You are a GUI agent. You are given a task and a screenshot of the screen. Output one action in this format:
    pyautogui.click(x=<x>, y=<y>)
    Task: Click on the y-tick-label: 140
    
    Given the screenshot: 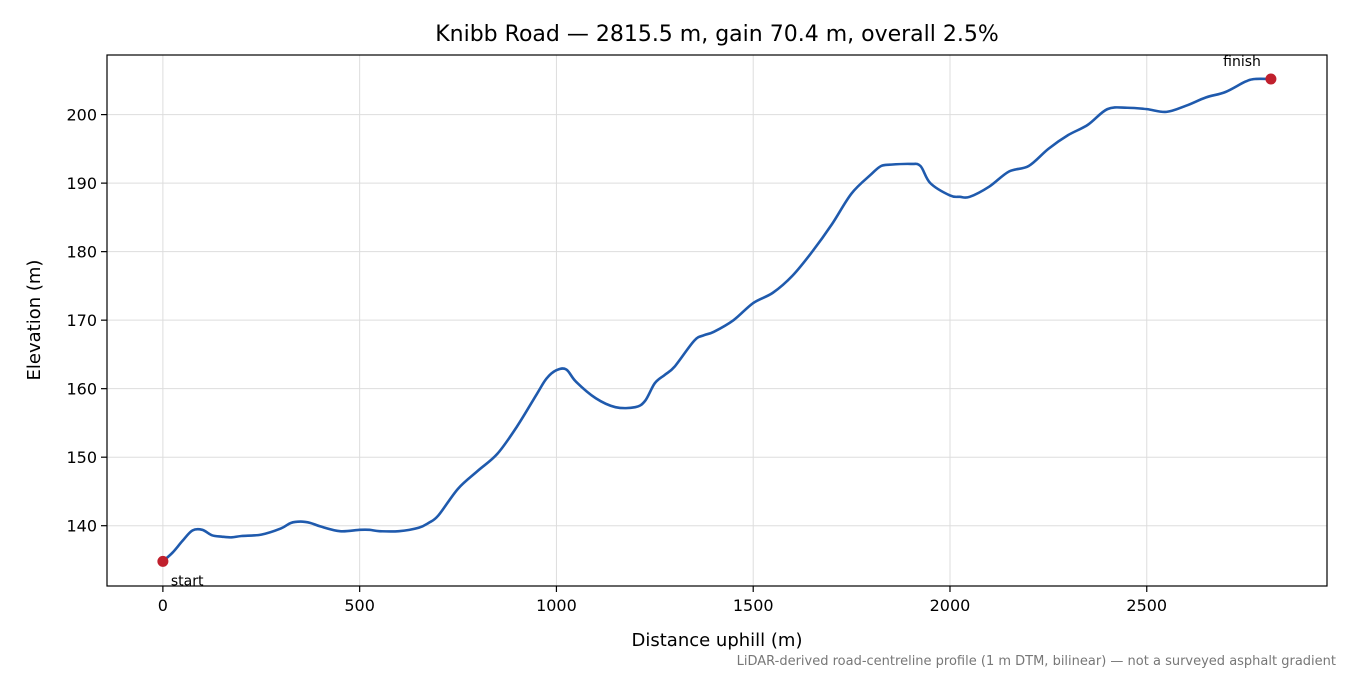 What is the action you would take?
    pyautogui.click(x=81, y=526)
    